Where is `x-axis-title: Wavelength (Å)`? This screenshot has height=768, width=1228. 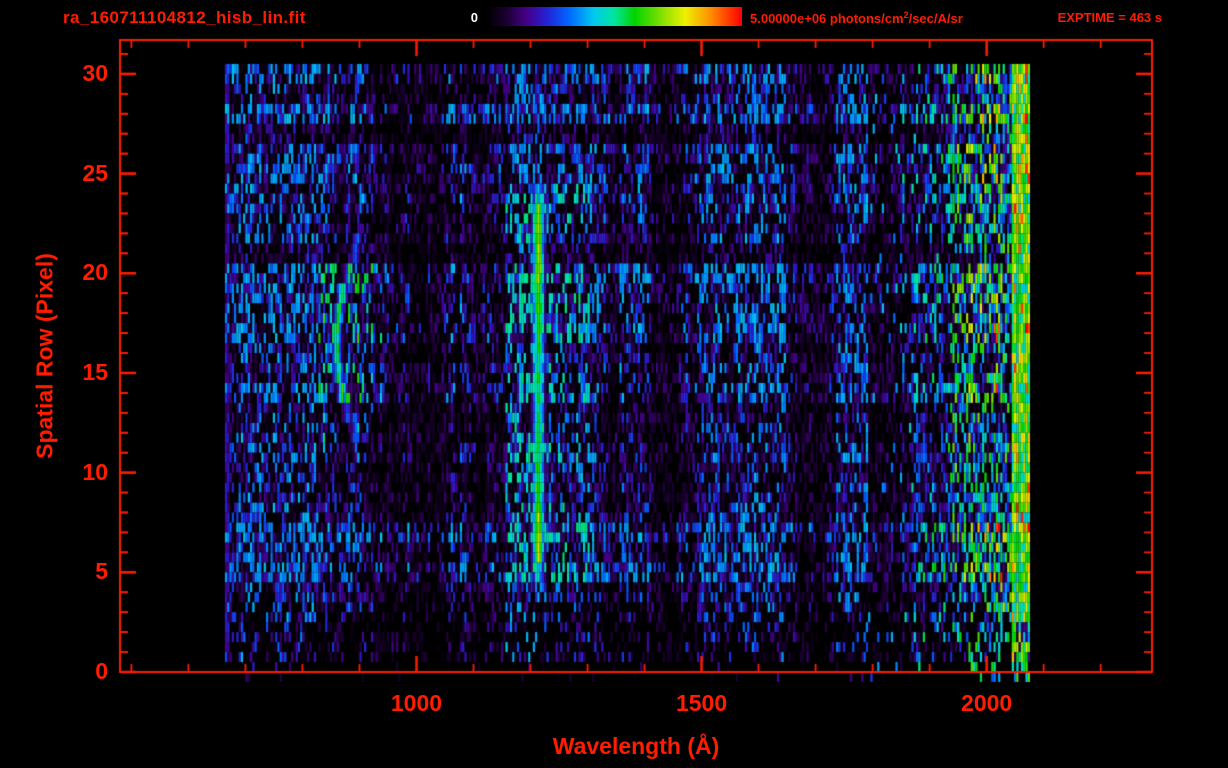
x-axis-title: Wavelength (Å) is located at coordinates (636, 746).